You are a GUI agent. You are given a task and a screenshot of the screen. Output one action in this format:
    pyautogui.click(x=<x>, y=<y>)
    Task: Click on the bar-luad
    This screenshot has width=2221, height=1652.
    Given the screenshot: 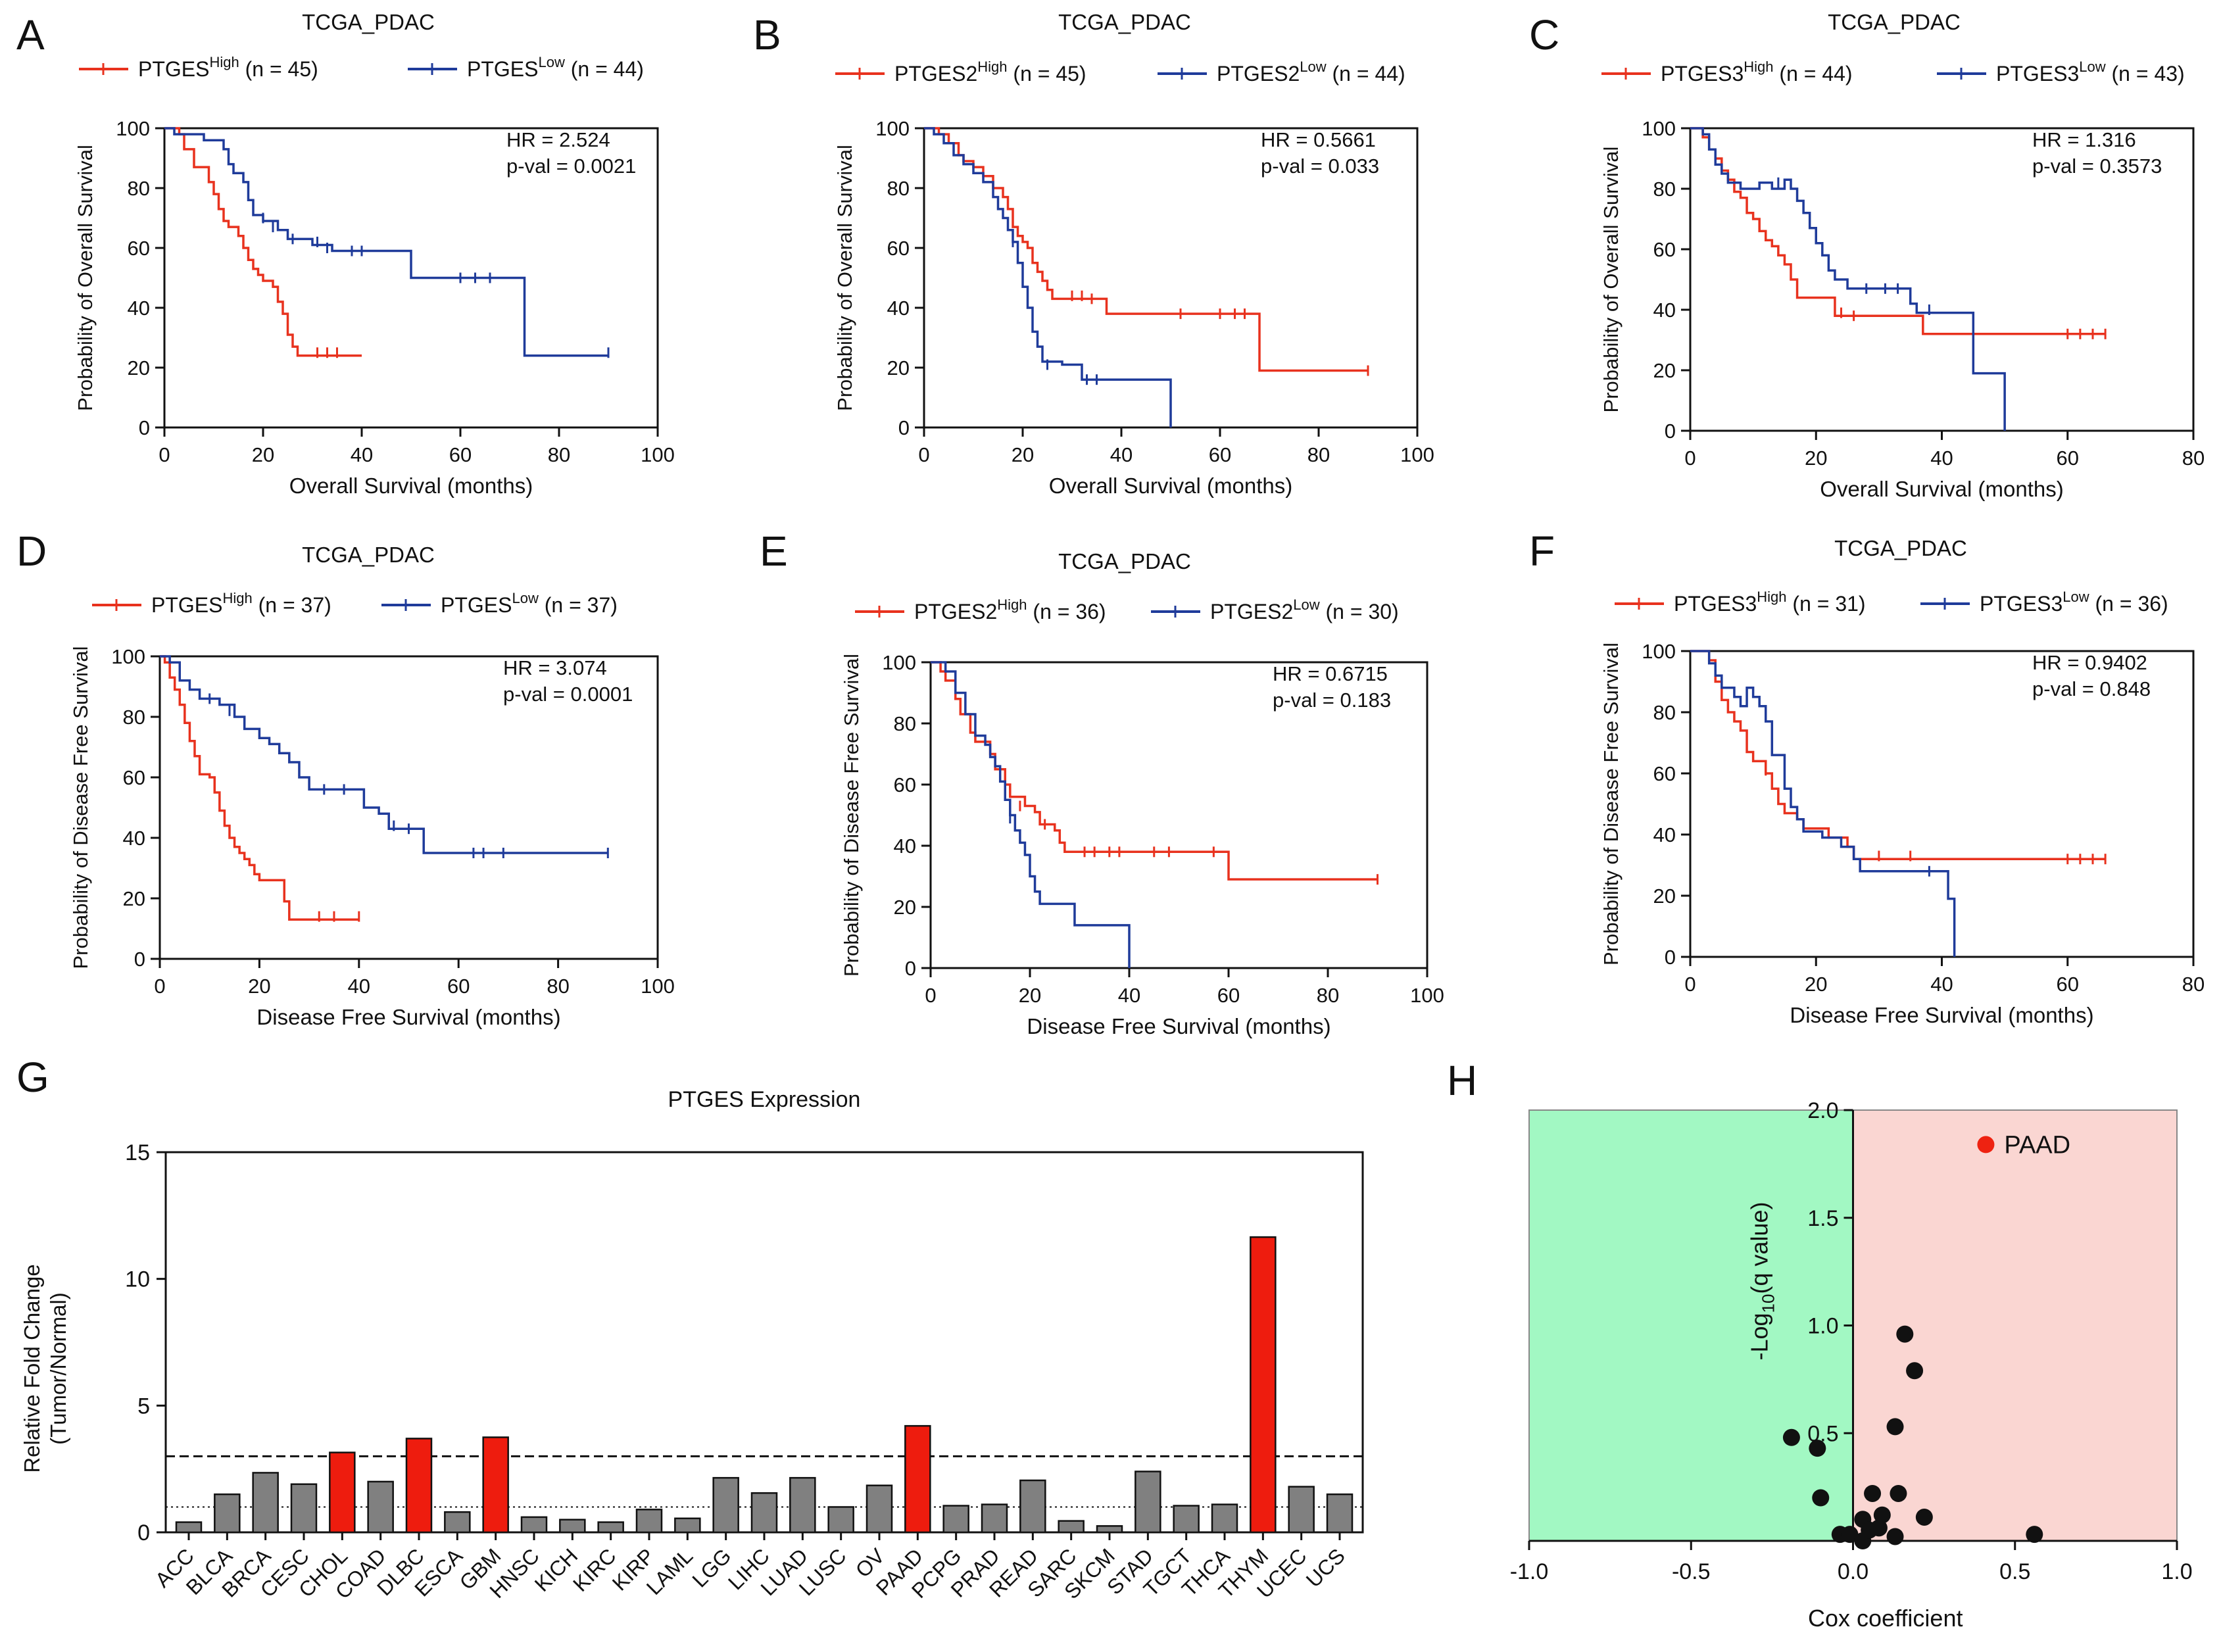 What is the action you would take?
    pyautogui.click(x=802, y=1505)
    